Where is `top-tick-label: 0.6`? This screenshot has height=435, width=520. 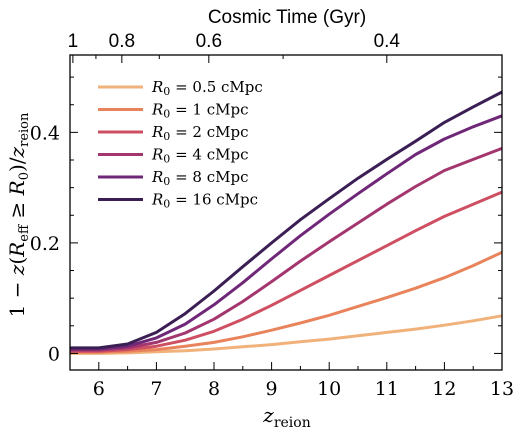
top-tick-label: 0.6 is located at coordinates (209, 41).